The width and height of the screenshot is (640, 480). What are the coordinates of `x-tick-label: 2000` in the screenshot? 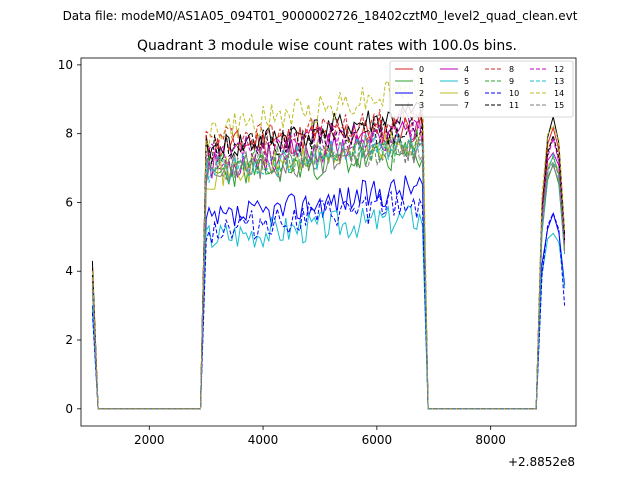 It's located at (149, 440).